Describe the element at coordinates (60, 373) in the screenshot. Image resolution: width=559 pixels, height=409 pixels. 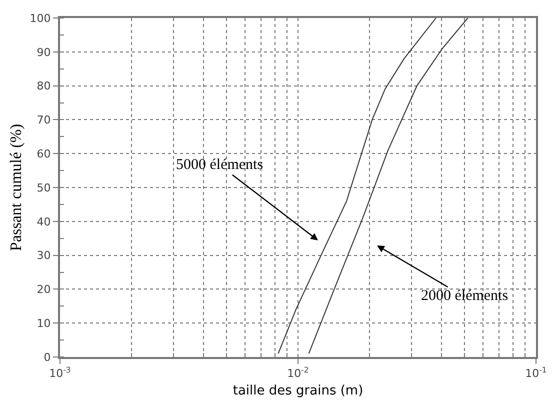
I see `x-tick-label: 10$^{-3}$` at that location.